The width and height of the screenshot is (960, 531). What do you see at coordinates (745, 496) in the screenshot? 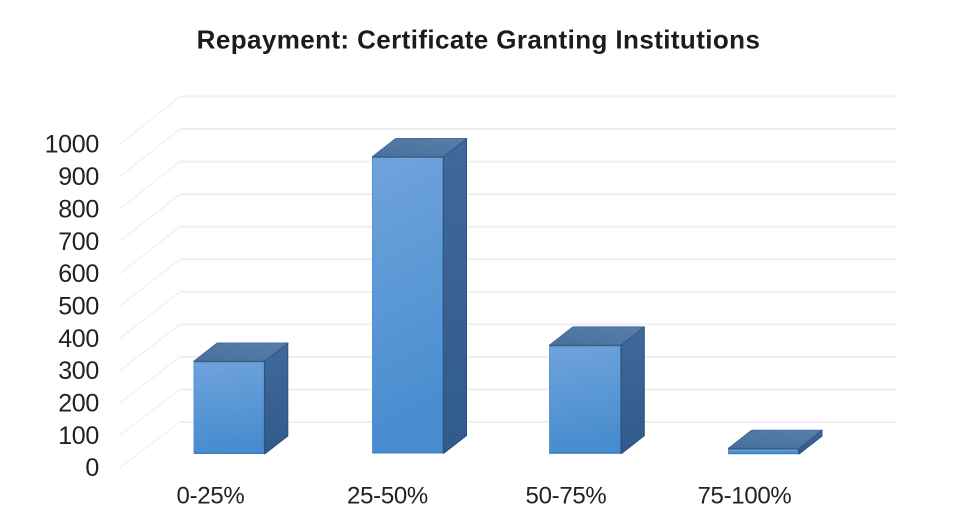
I see `svg-text: 75-100%` at bounding box center [745, 496].